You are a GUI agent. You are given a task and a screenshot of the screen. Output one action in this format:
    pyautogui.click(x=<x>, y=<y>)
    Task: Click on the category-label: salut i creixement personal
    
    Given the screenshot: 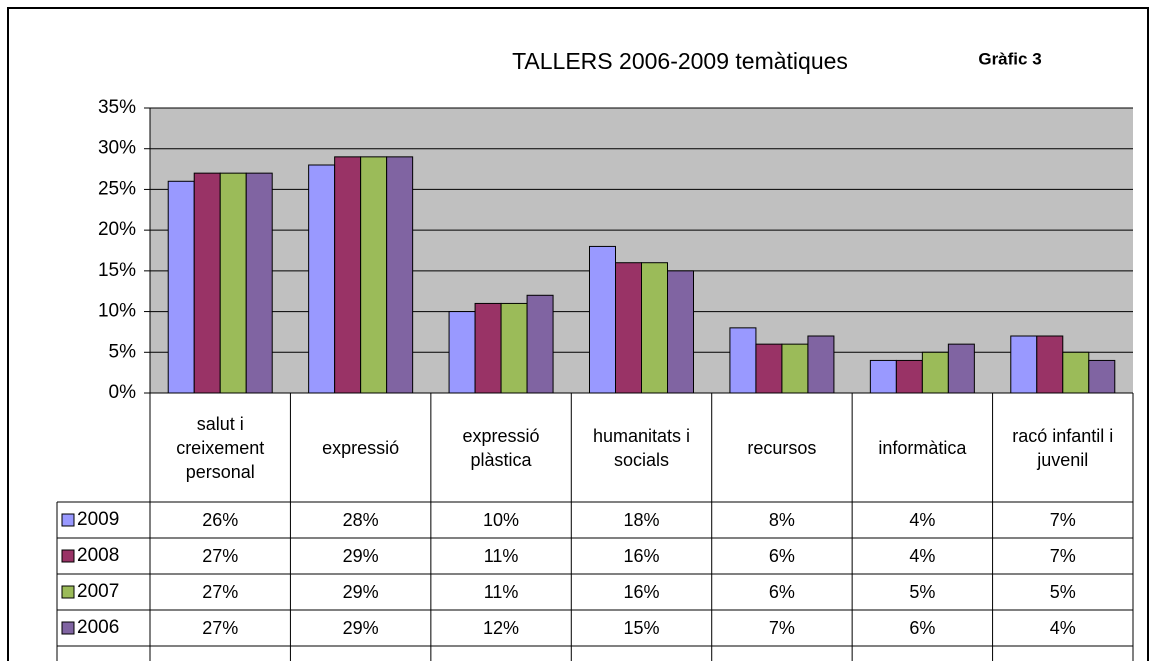 What is the action you would take?
    pyautogui.click(x=220, y=447)
    